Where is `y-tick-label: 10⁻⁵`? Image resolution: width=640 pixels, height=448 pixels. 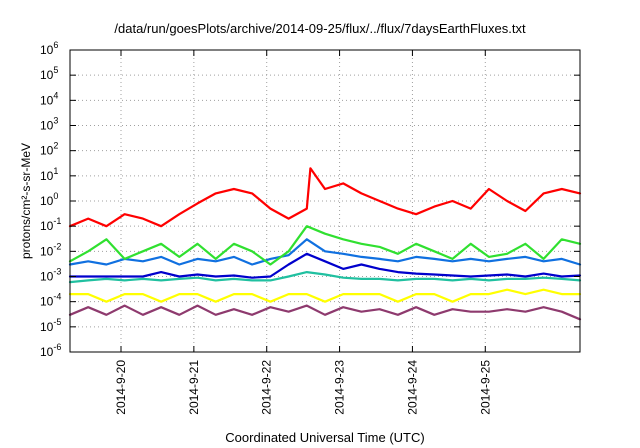 y-tick-label: 10⁻⁵ is located at coordinates (50, 325).